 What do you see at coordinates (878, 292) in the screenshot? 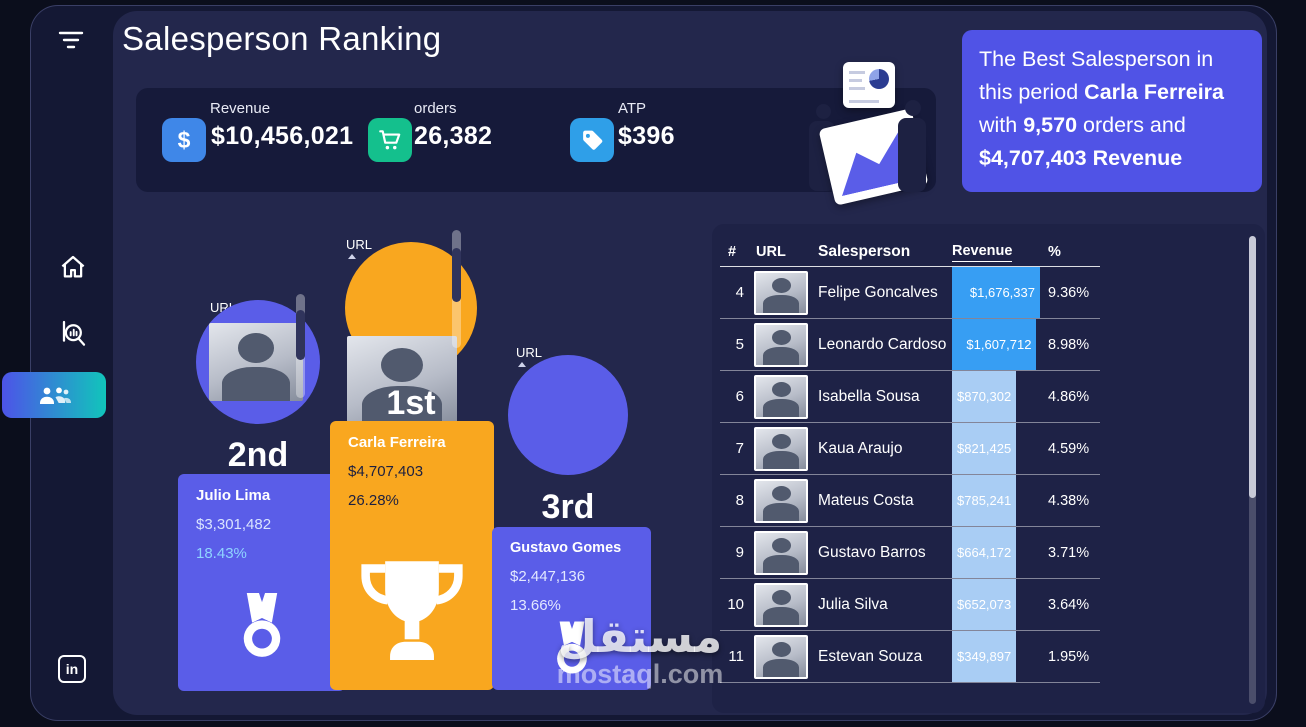
I see `salesperson-name: Felipe Goncalves` at bounding box center [878, 292].